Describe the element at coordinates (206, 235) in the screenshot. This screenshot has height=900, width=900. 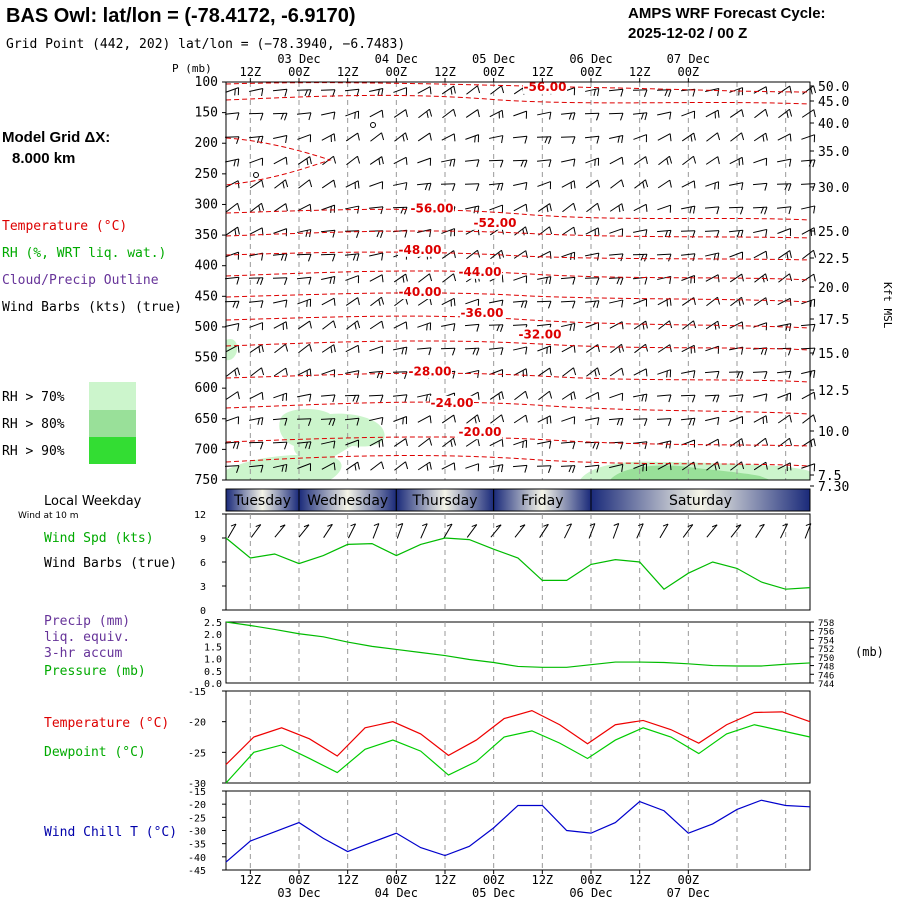
I see `pressure-tick-label: 350` at that location.